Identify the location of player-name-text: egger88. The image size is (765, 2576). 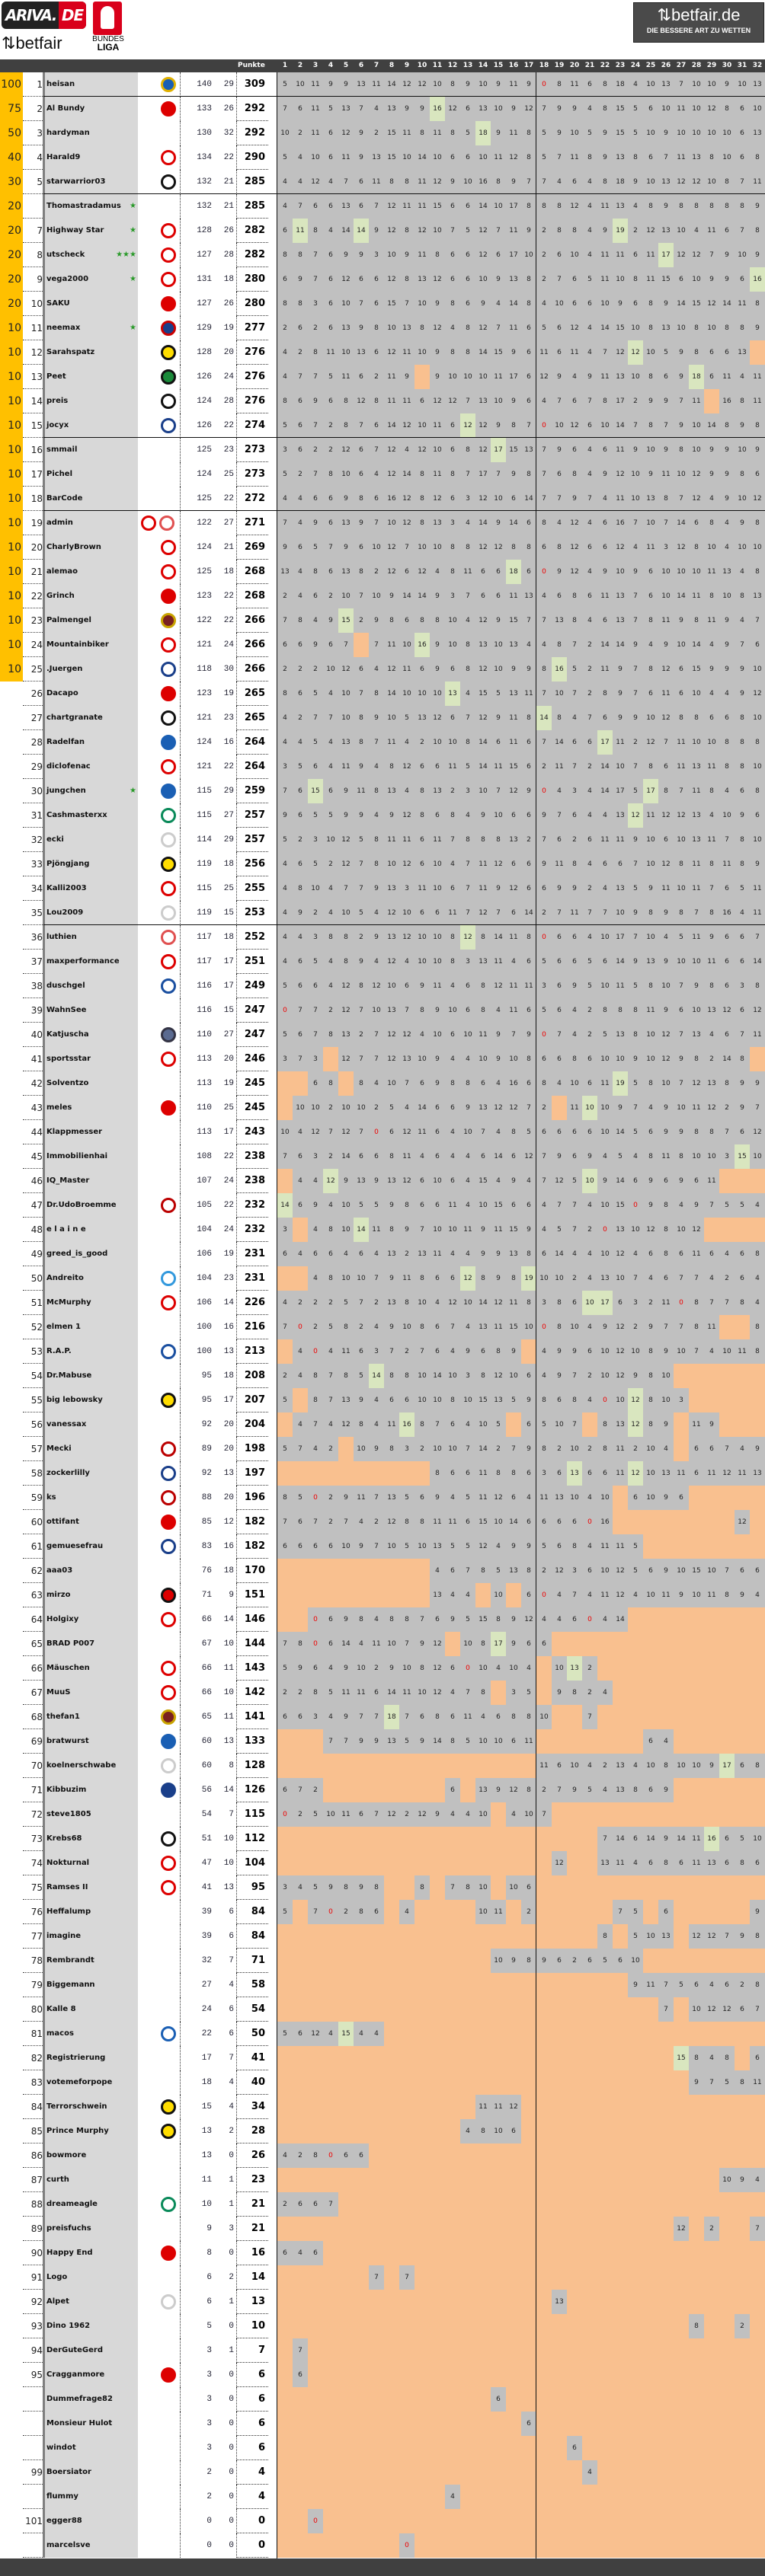
(64, 2521).